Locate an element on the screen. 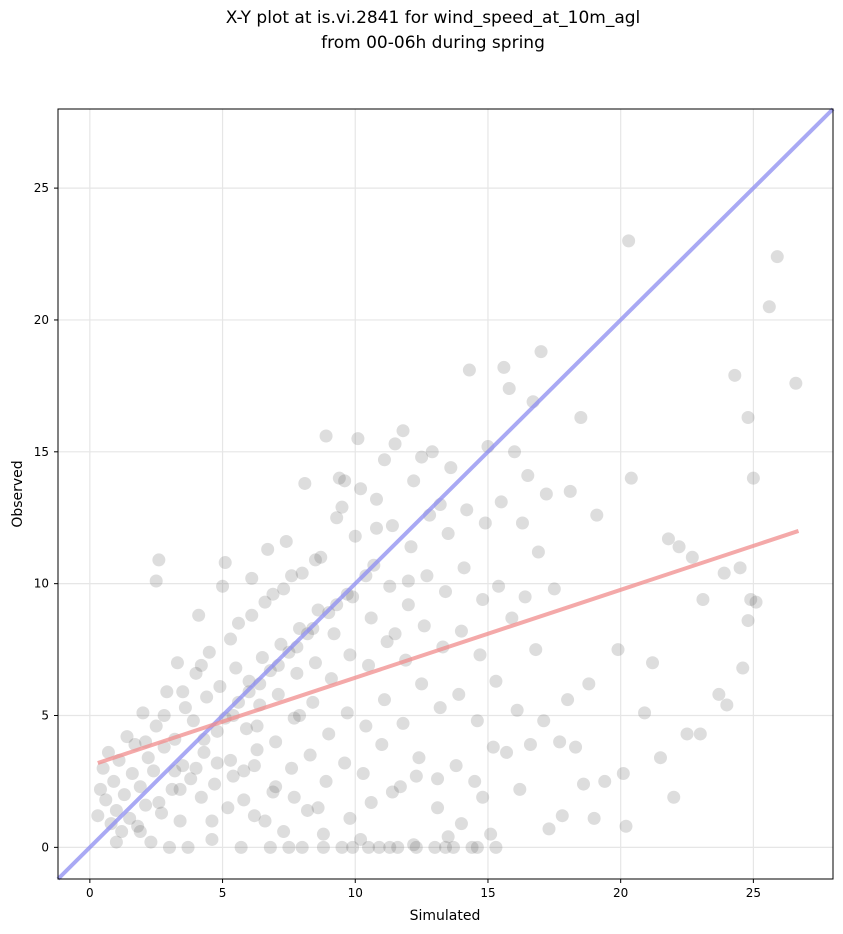 The height and width of the screenshot is (934, 843). x-tick-label: 0 is located at coordinates (90, 893).